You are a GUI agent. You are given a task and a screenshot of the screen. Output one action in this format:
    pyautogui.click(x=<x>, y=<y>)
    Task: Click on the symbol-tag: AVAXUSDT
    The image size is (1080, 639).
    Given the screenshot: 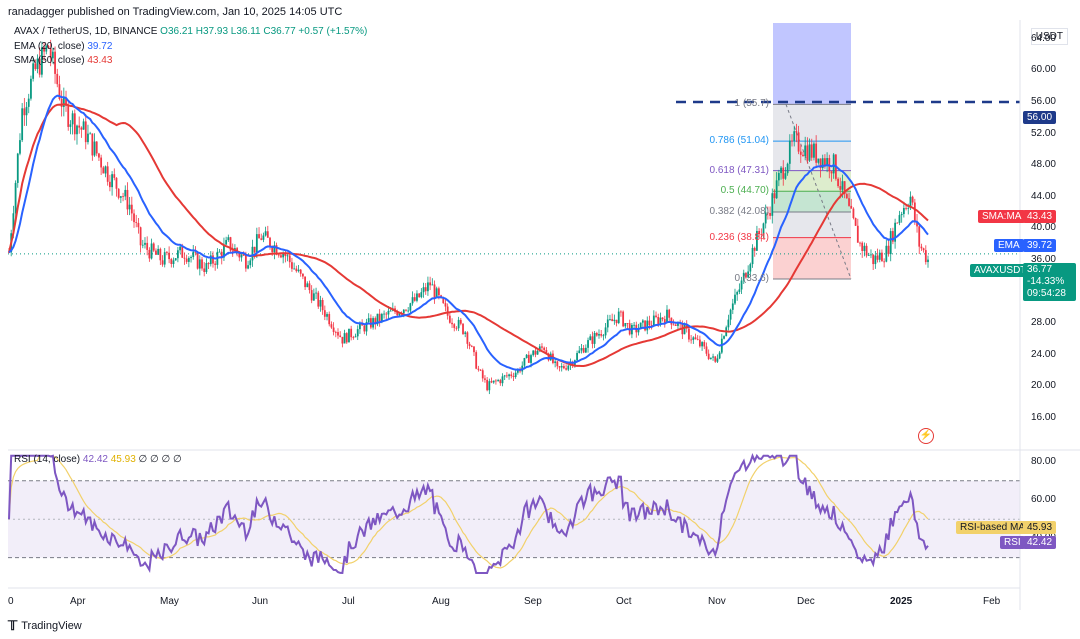 What is the action you would take?
    pyautogui.click(x=1000, y=270)
    